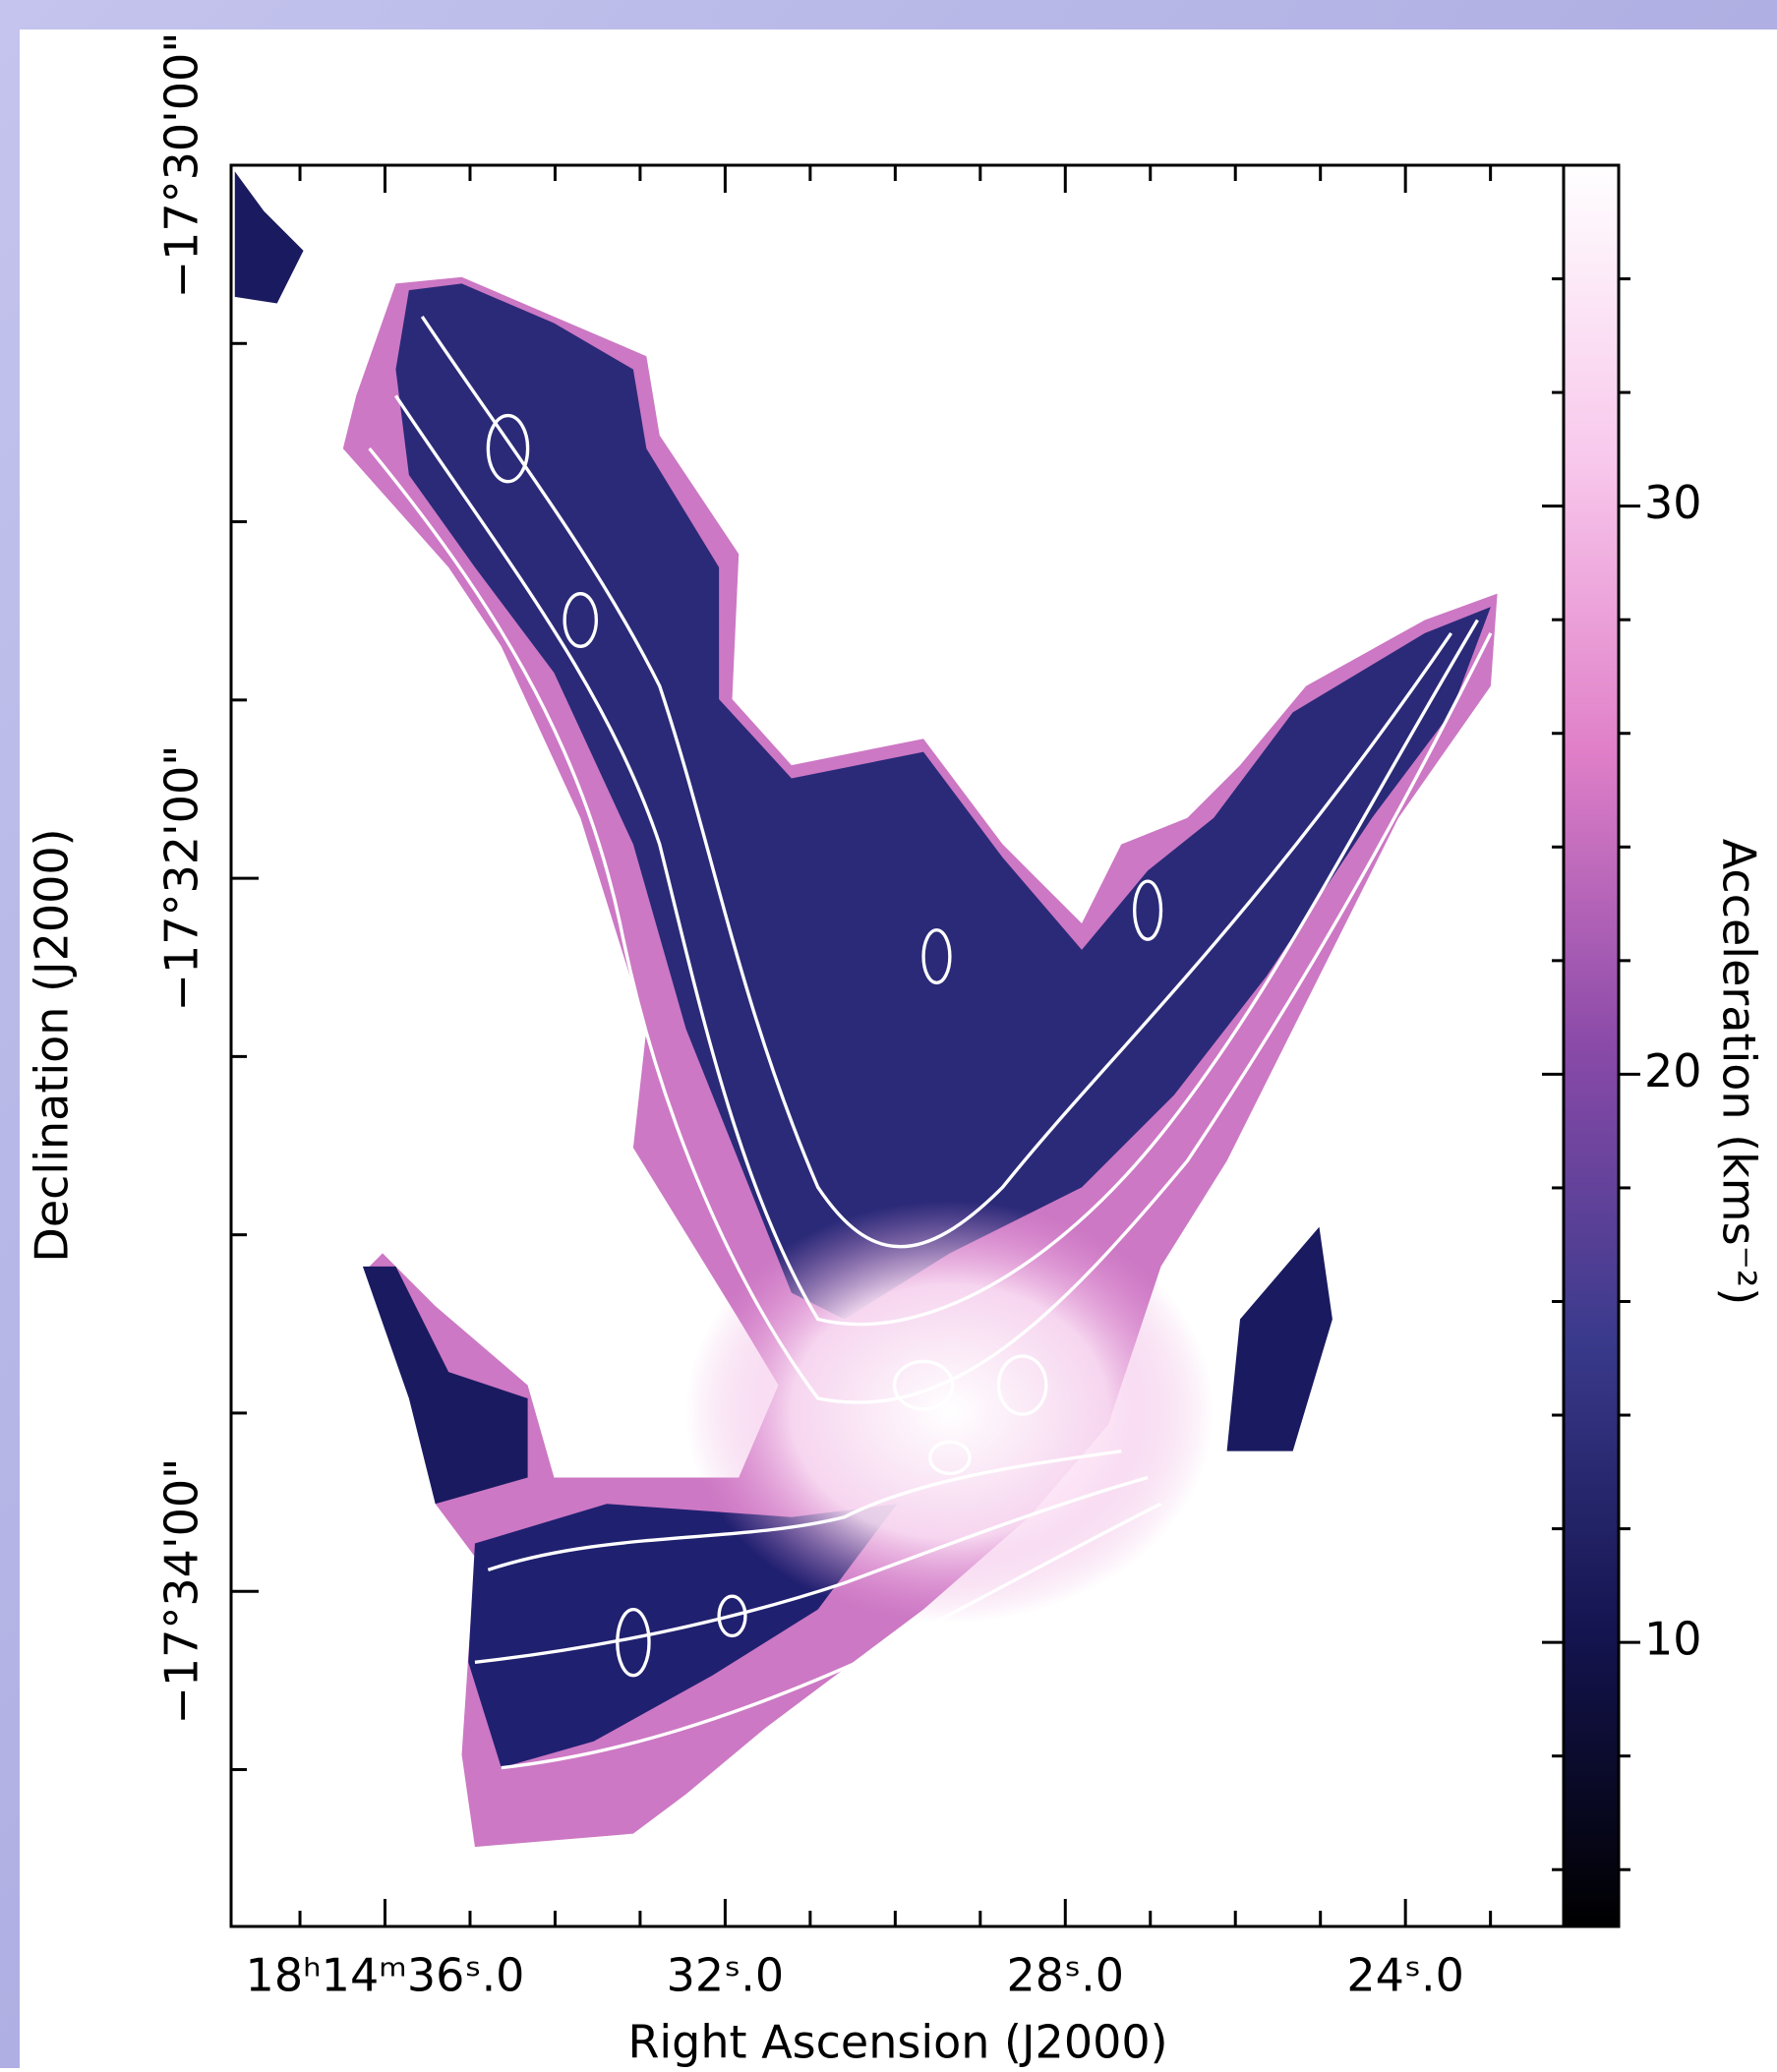 The image size is (1777, 2072). What do you see at coordinates (181, 1591) in the screenshot?
I see `y-tick-label: −17°34'00"` at bounding box center [181, 1591].